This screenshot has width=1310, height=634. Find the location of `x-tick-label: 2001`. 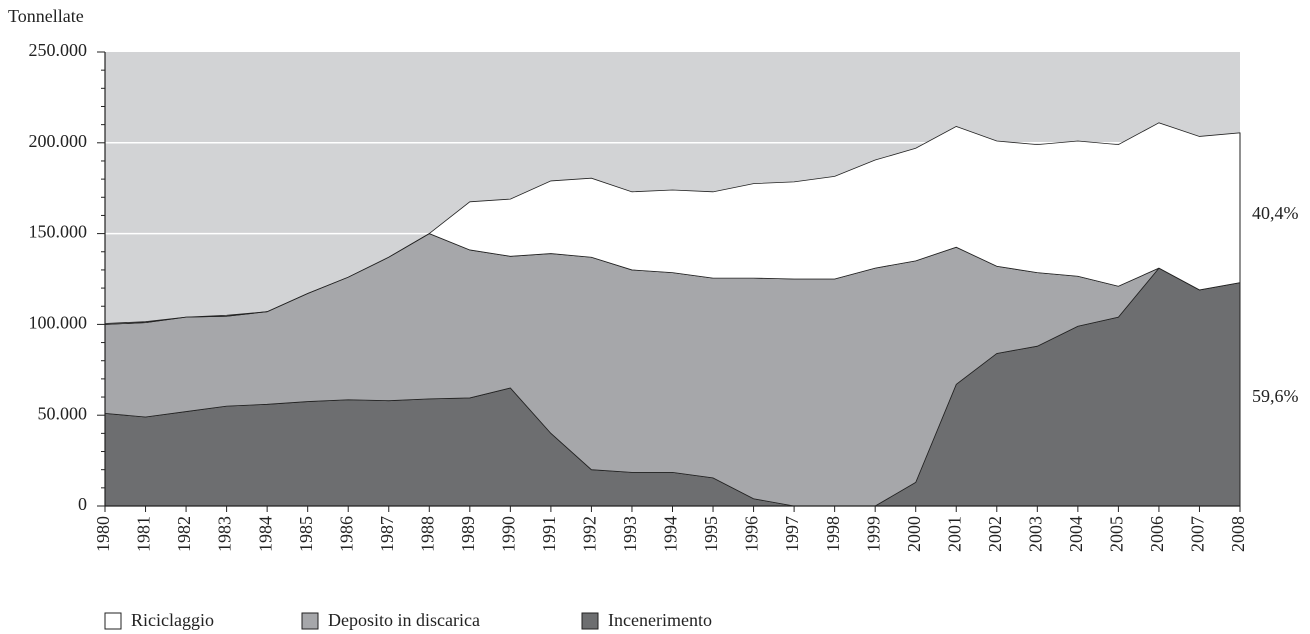

x-tick-label: 2001 is located at coordinates (954, 534).